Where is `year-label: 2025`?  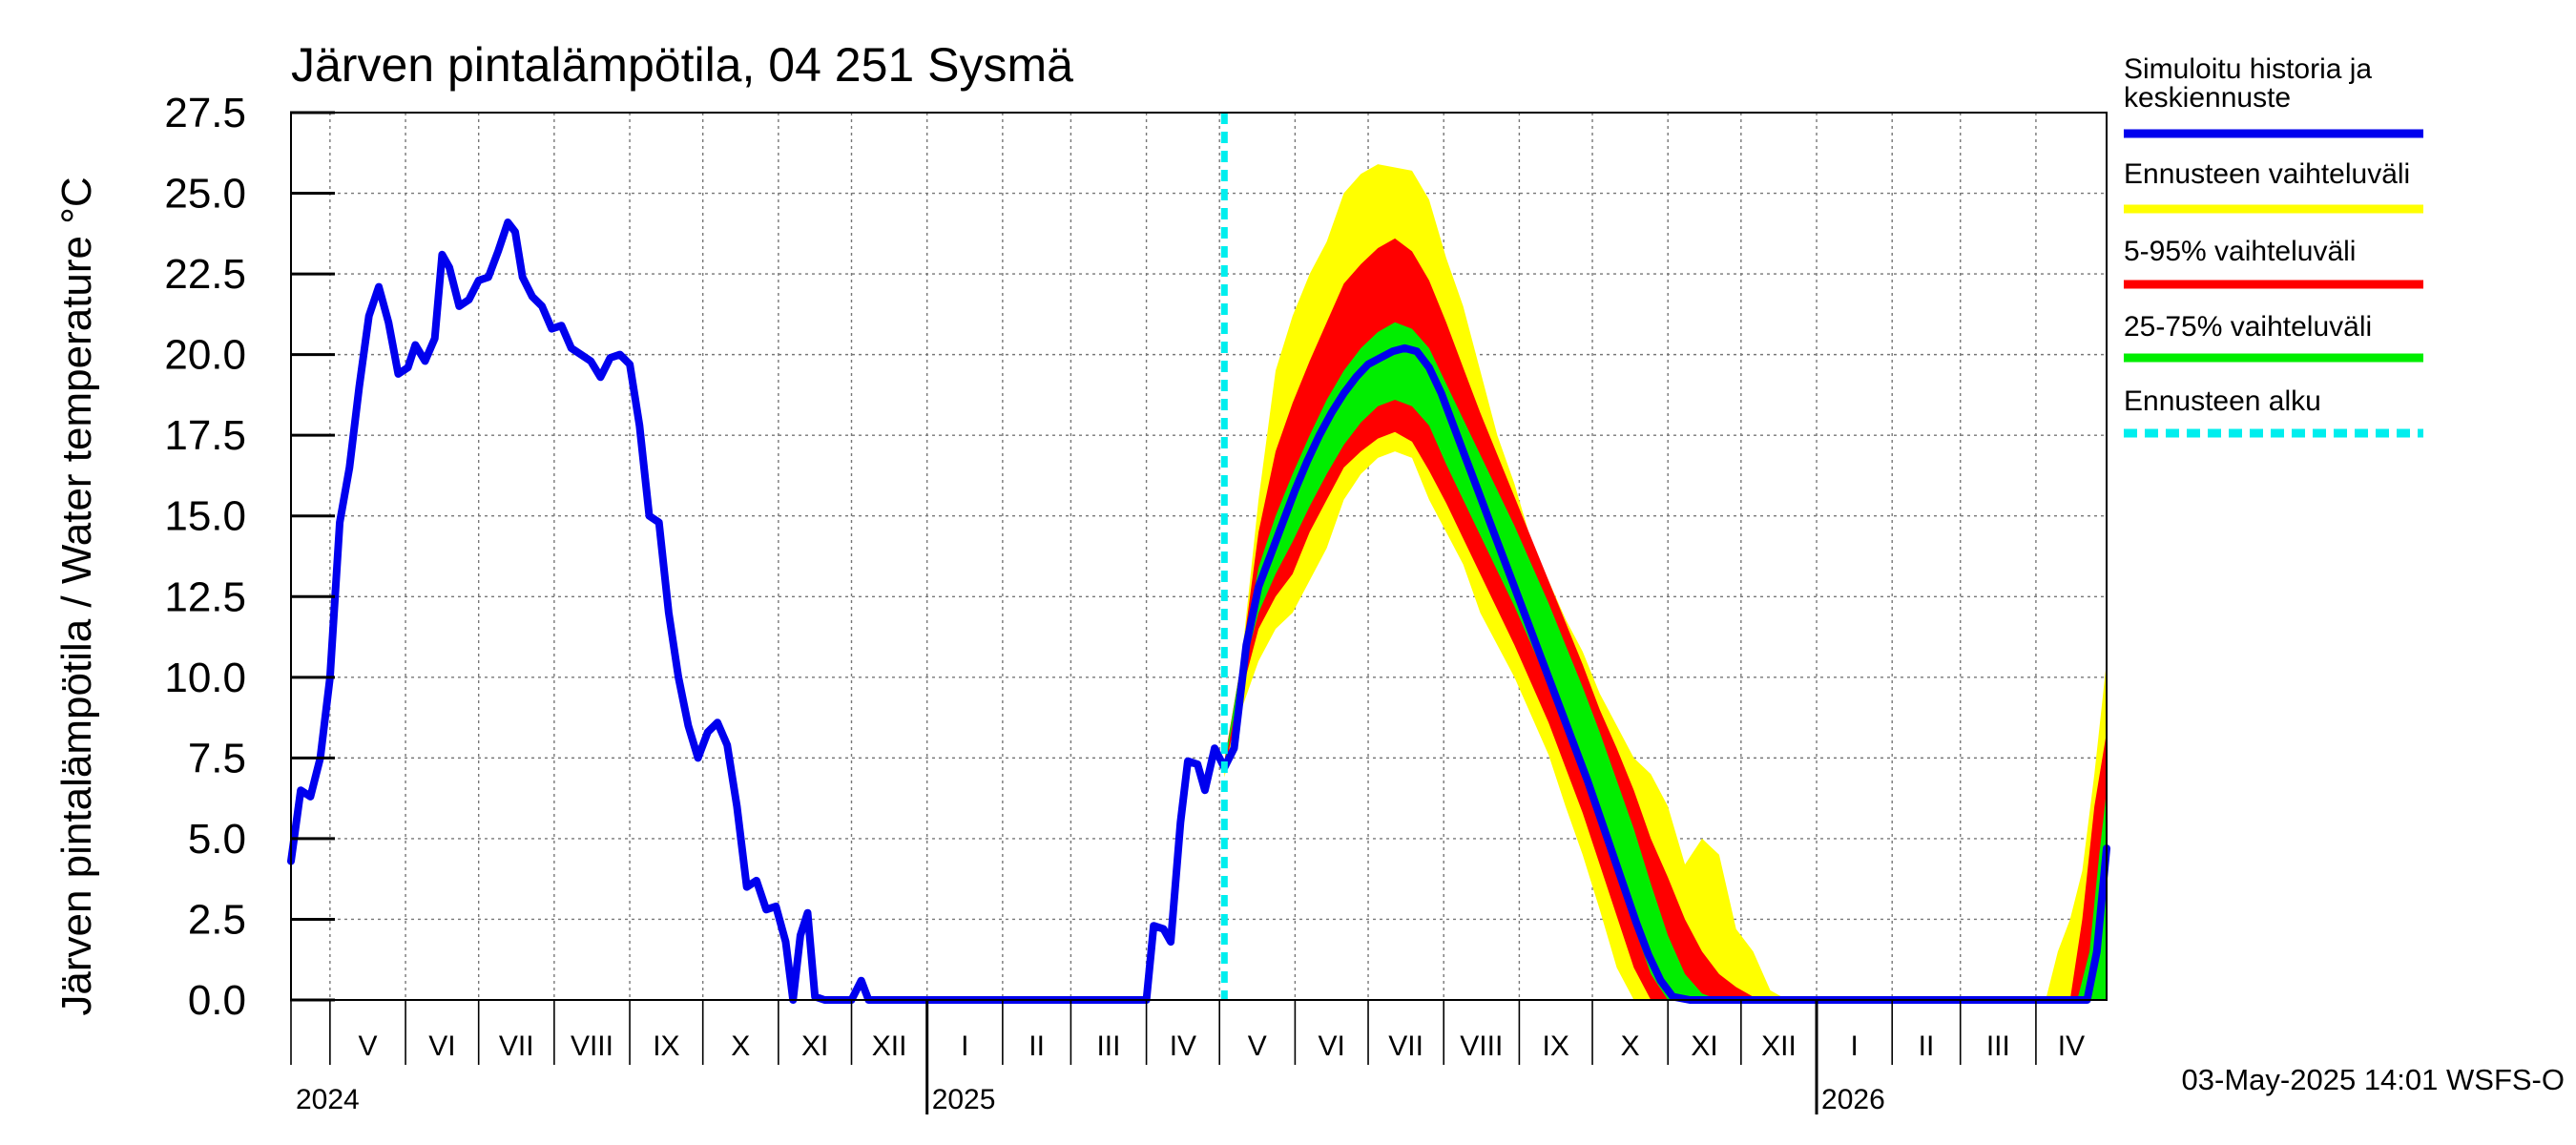
year-label: 2025 is located at coordinates (964, 1099).